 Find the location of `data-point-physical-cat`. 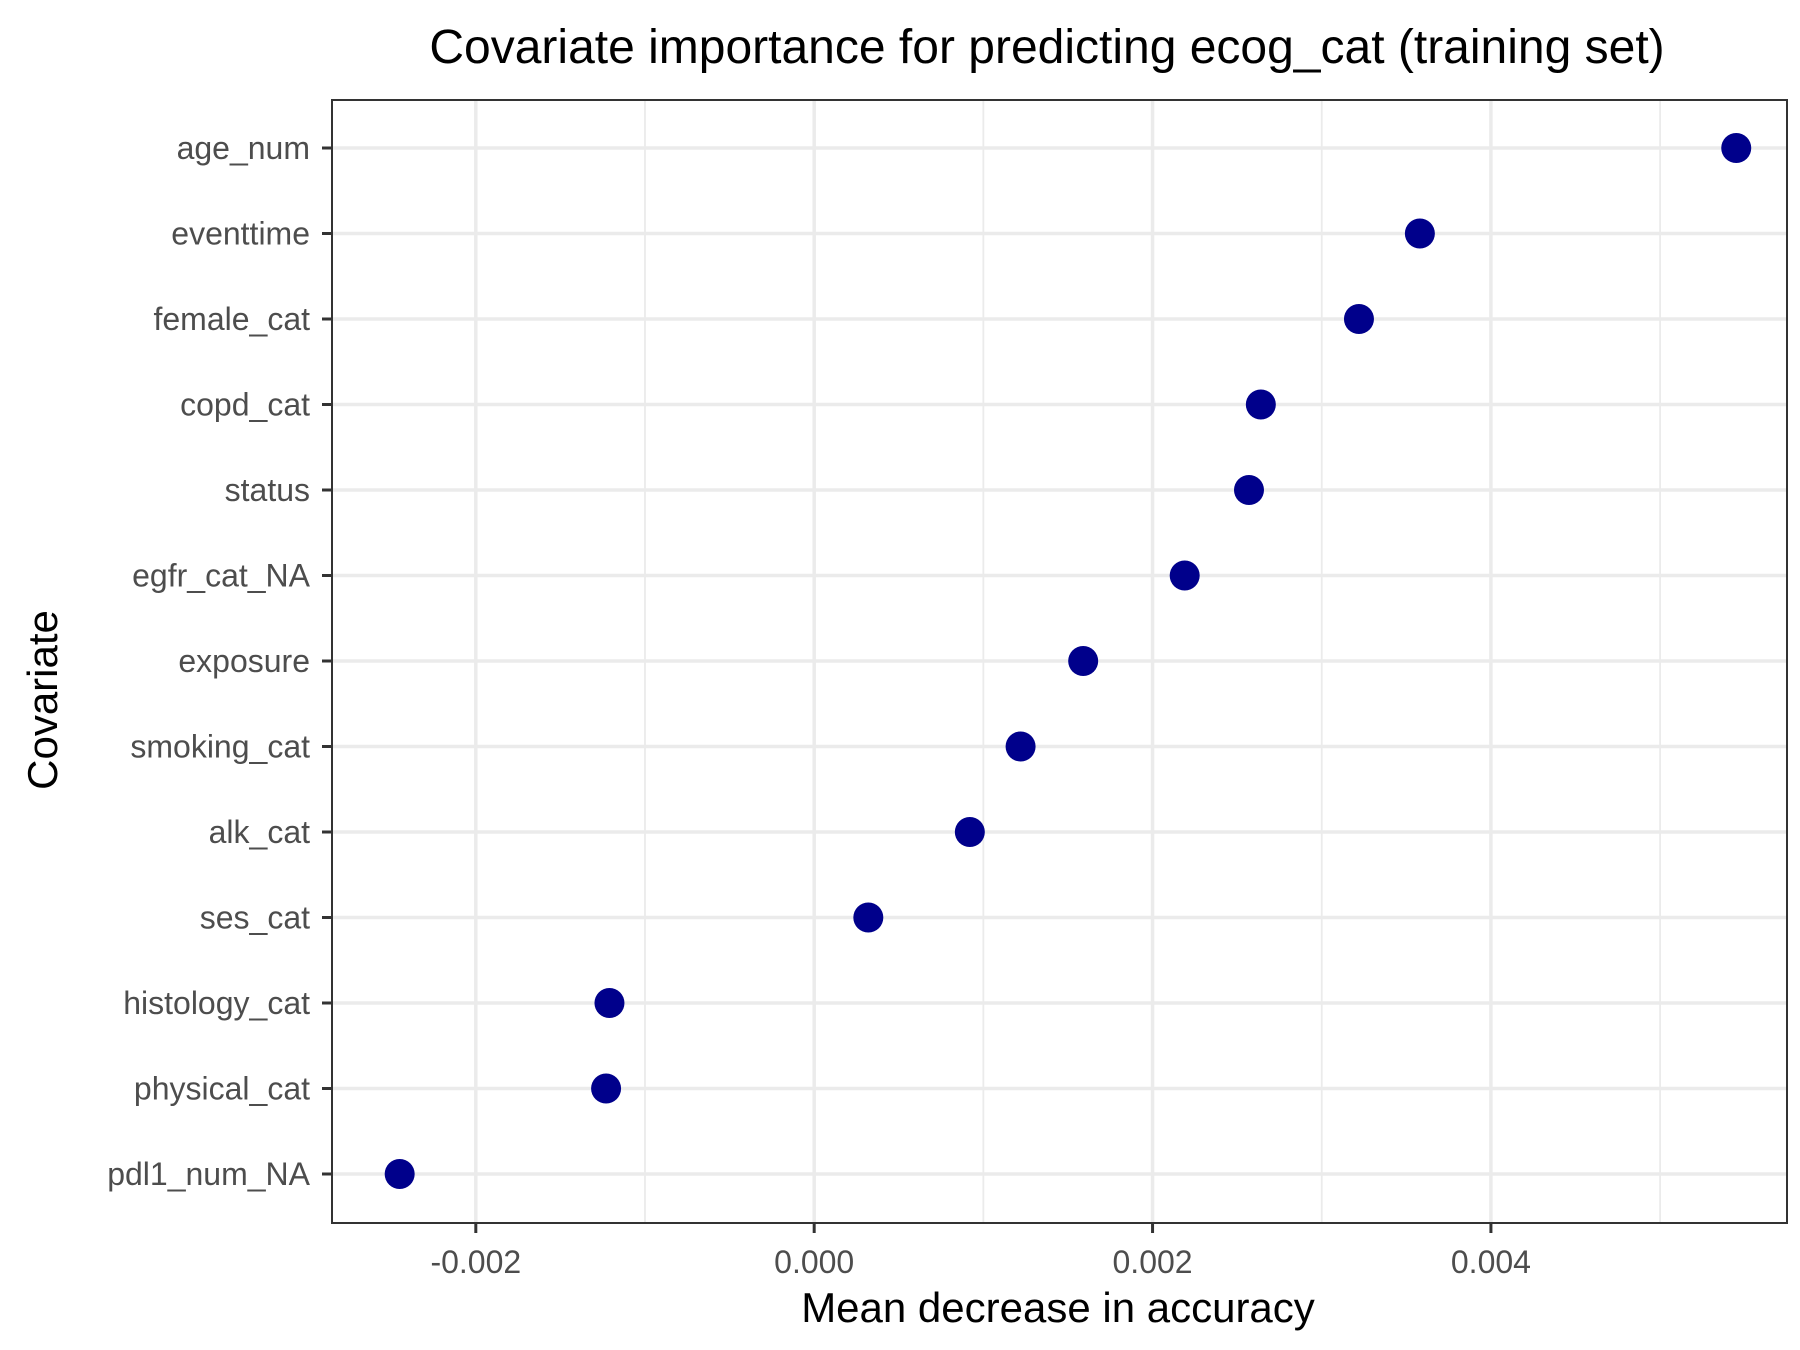

data-point-physical-cat is located at coordinates (606, 1088).